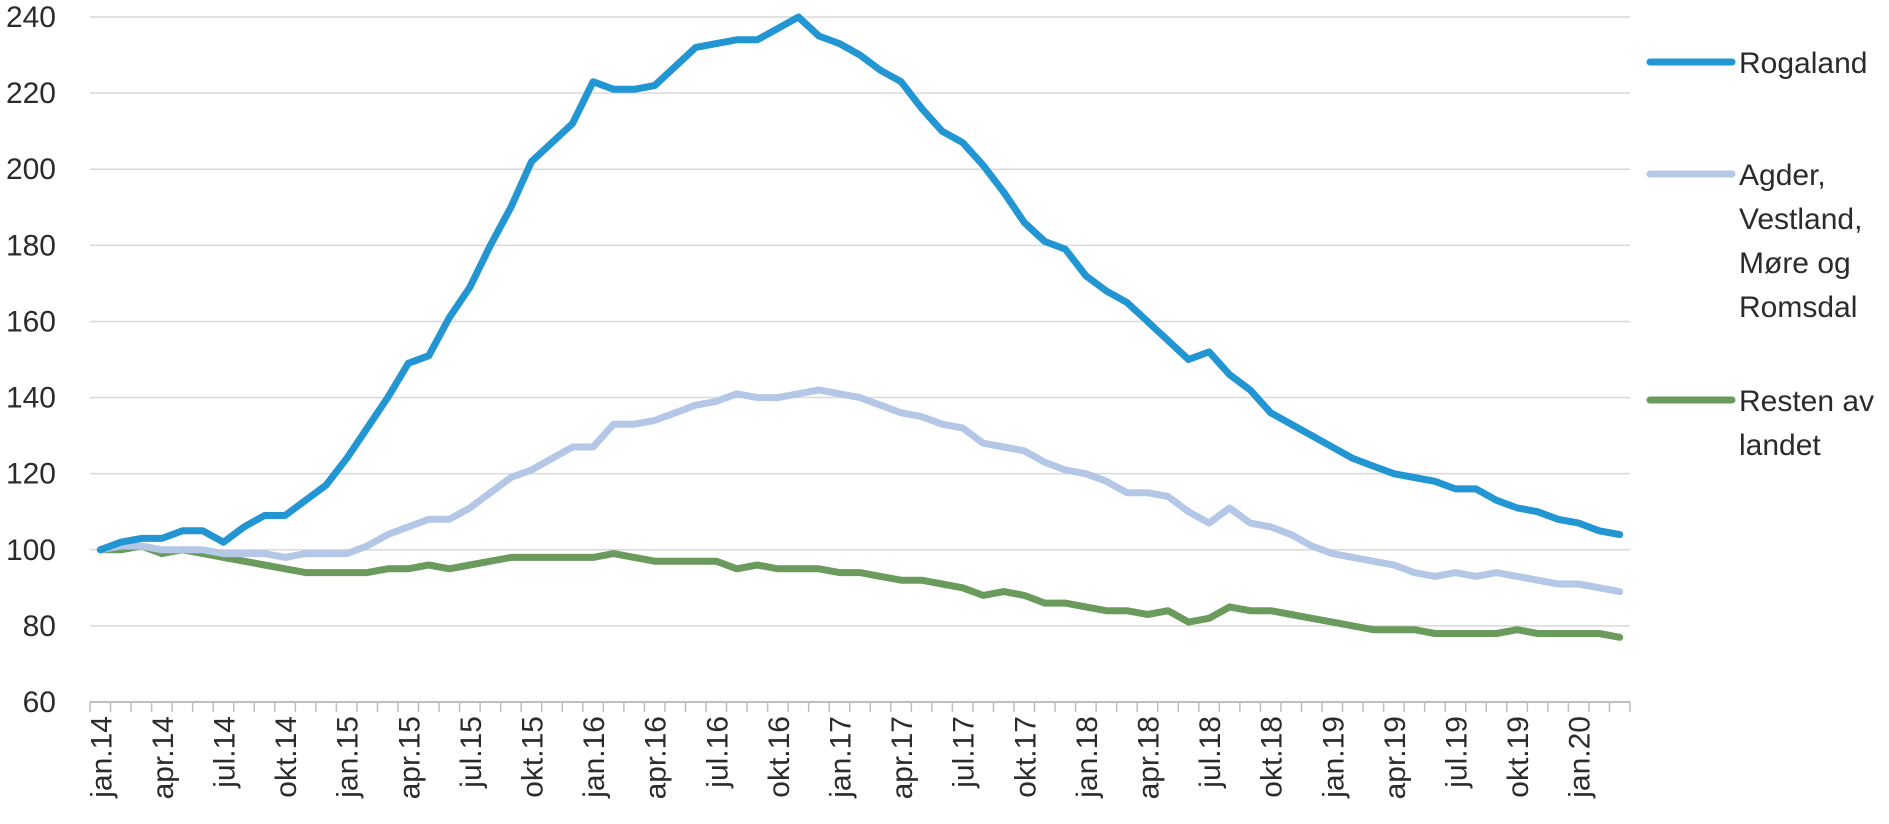 This screenshot has height=824, width=1889. What do you see at coordinates (163, 757) in the screenshot?
I see `x-tick-label: apr.14` at bounding box center [163, 757].